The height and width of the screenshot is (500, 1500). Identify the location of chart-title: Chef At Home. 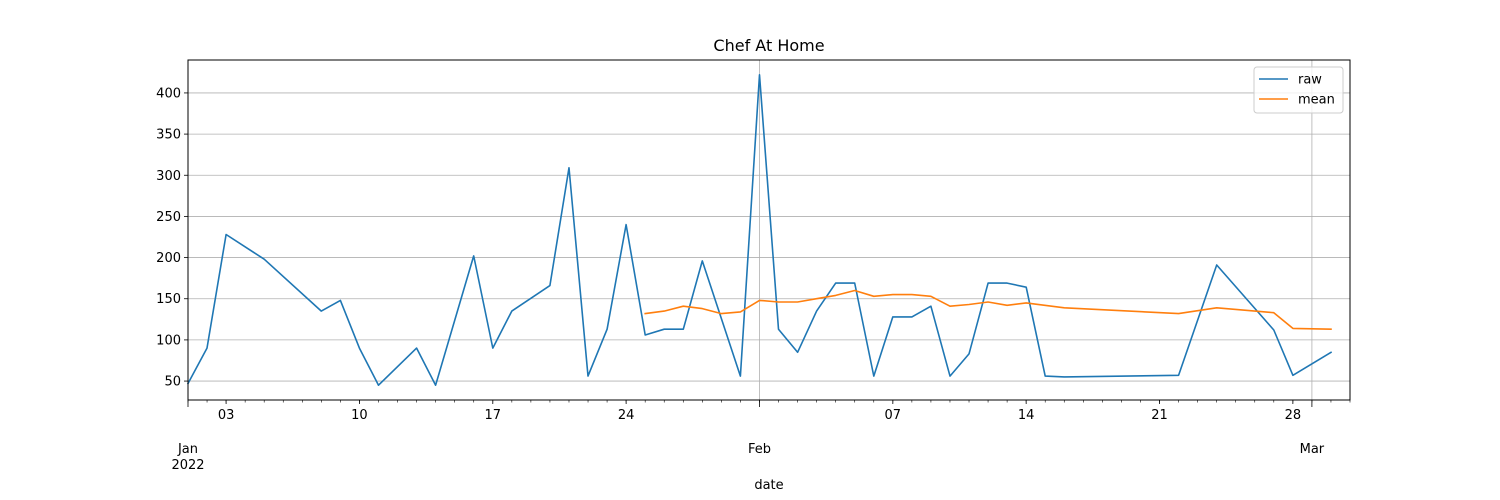
(768, 45).